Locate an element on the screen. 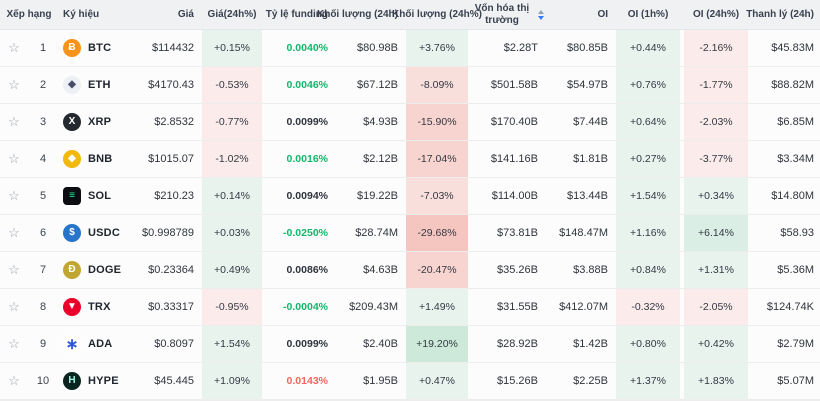 The image size is (820, 401). volume-24h-cell: $2.40B is located at coordinates (380, 344).